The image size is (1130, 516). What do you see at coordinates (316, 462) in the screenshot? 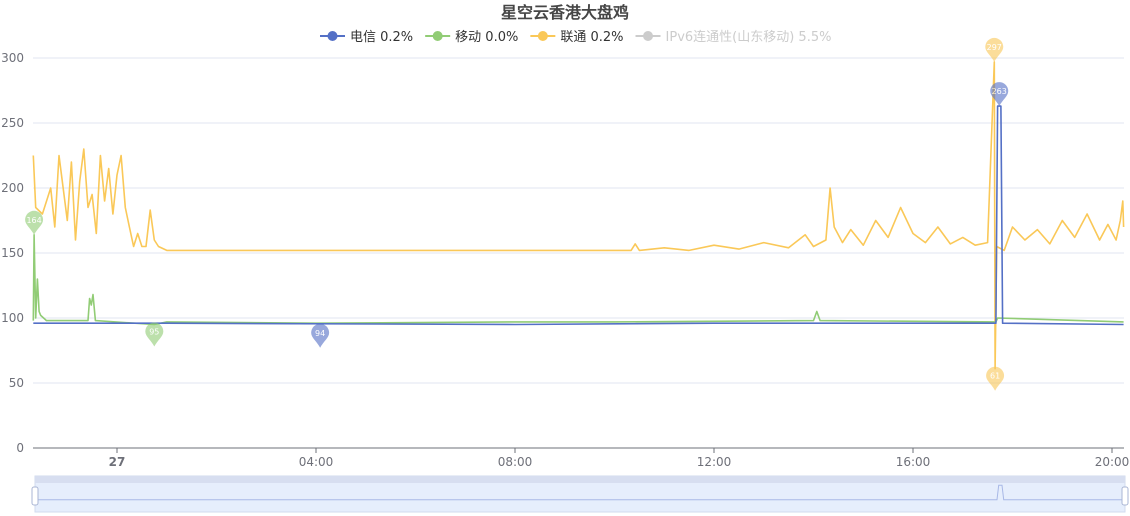
I see `x-tick-label: 04:00` at bounding box center [316, 462].